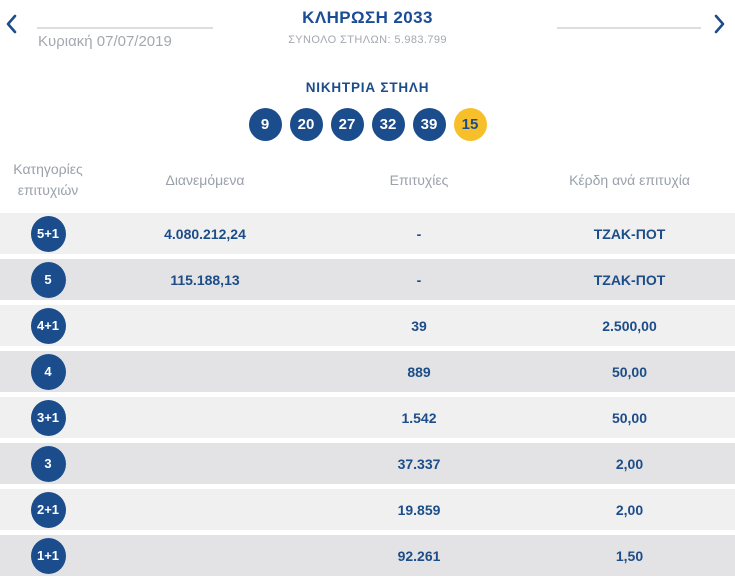  What do you see at coordinates (470, 124) in the screenshot?
I see `joker-ball: 15` at bounding box center [470, 124].